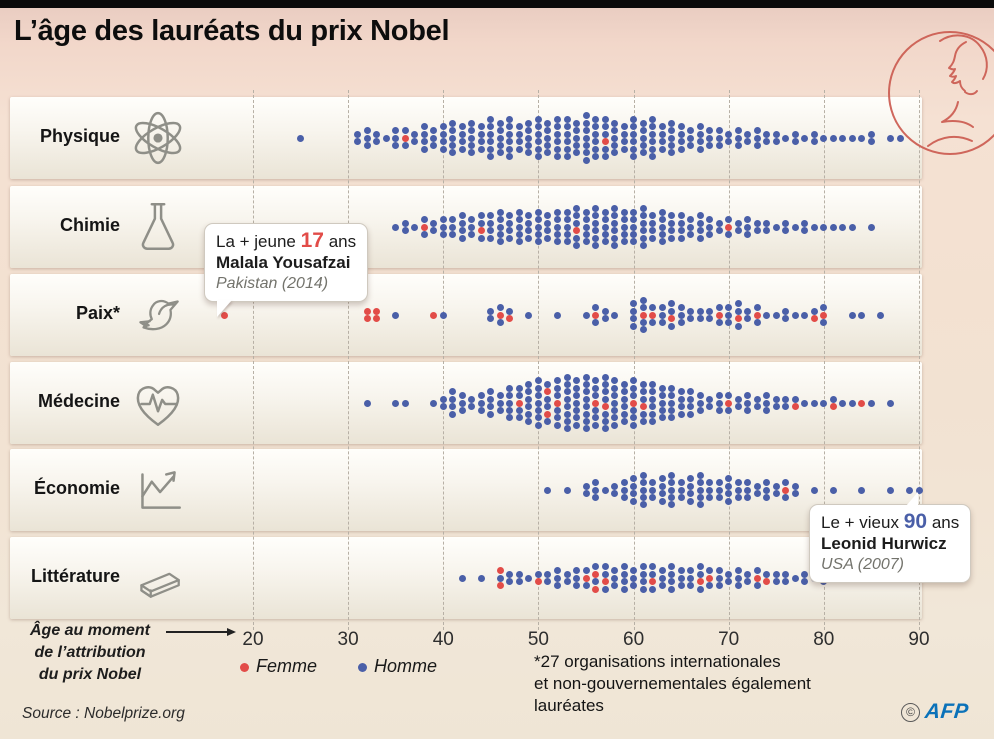 The width and height of the screenshot is (994, 739). Describe the element at coordinates (356, 666) in the screenshot. I see `legend: Femme Homme` at that location.